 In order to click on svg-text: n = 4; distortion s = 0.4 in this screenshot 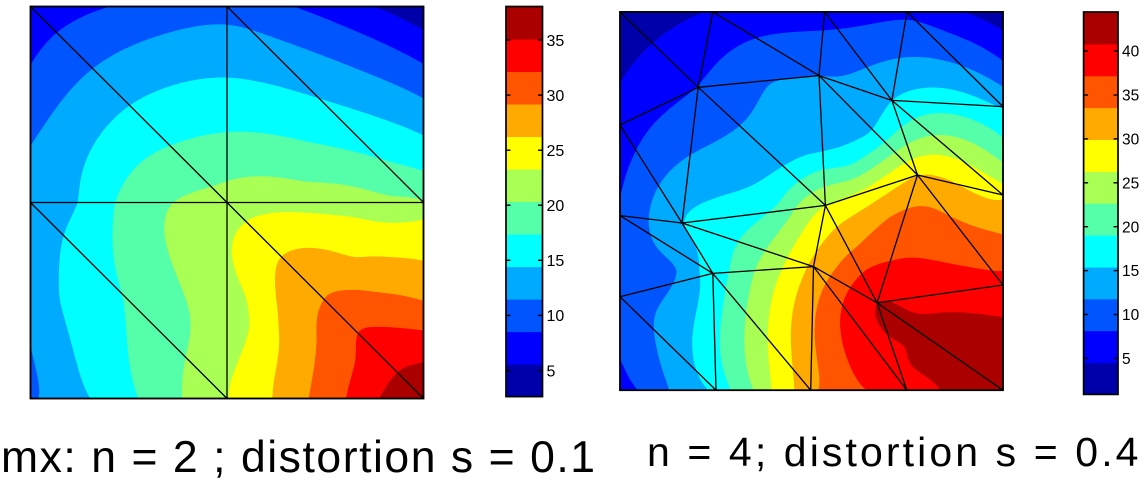, I will do `click(894, 452)`.